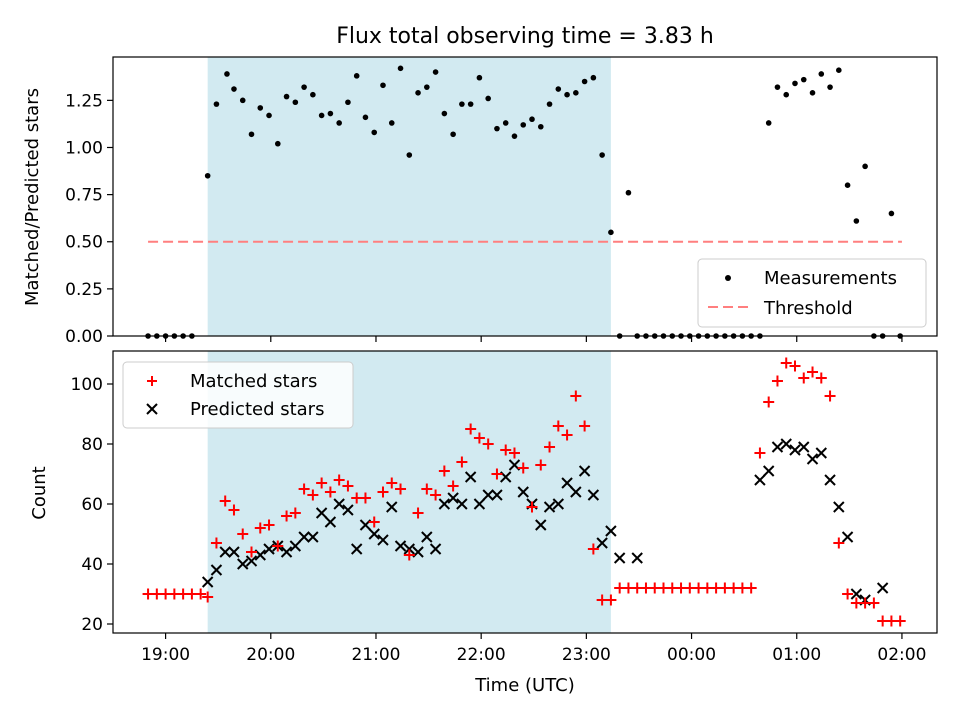 The image size is (960, 720). What do you see at coordinates (92, 505) in the screenshot?
I see `bottom-y-axis-ticks: 20 40 60 80 100` at bounding box center [92, 505].